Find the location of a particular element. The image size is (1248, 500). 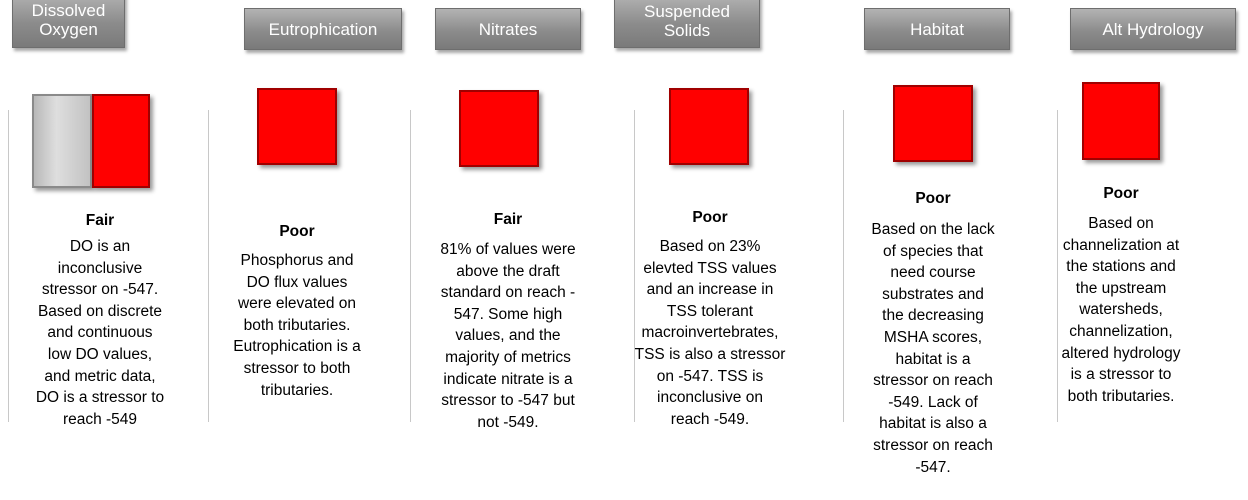

description-line: majority of metrics is located at coordinates (508, 357).